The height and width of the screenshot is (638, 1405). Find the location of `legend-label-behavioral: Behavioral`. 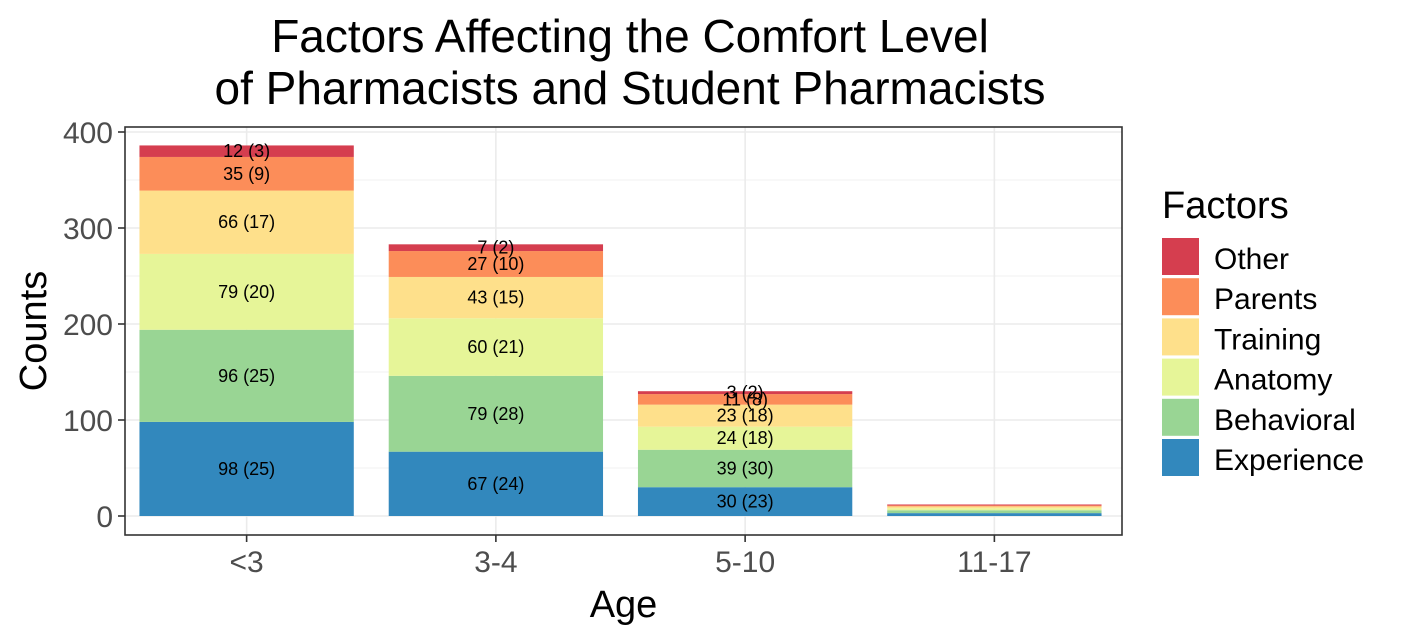

legend-label-behavioral: Behavioral is located at coordinates (1285, 420).